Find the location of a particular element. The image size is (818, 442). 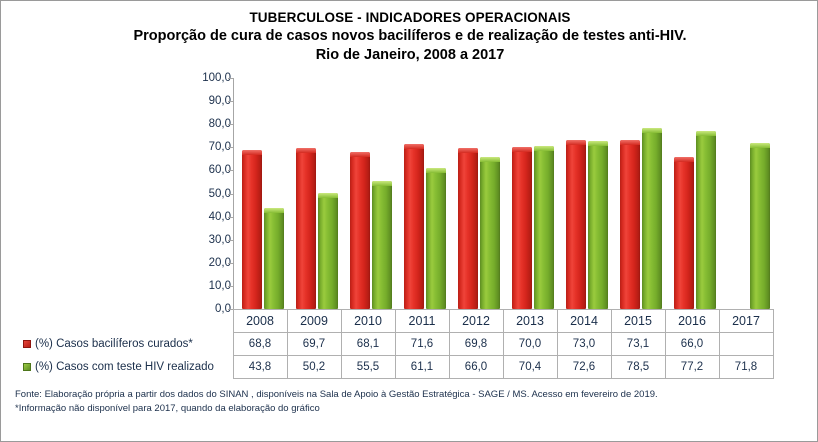

legend-row-label: (%) Casos bacilíferos curados* is located at coordinates (125, 344).